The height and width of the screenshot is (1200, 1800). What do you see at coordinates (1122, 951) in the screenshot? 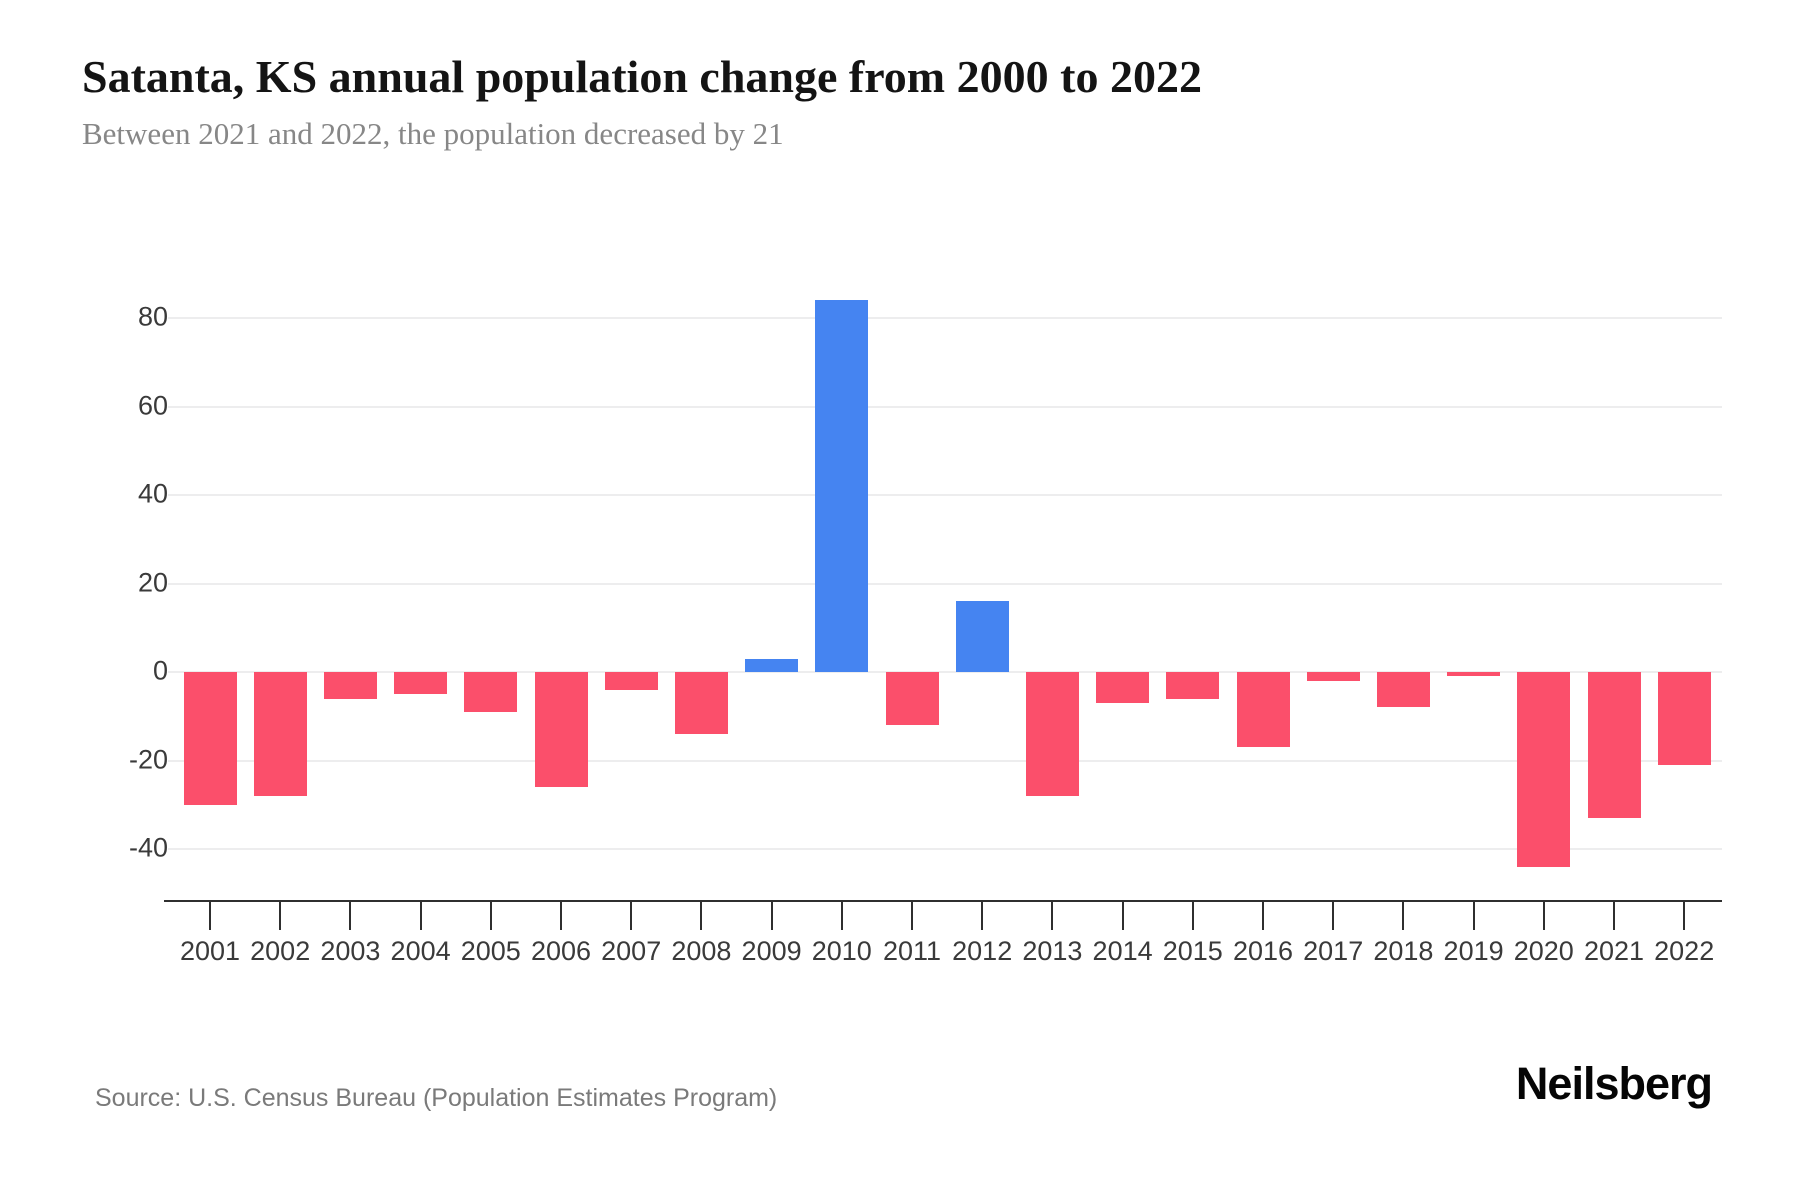
I see `x-axis-label-2014: 2014` at bounding box center [1122, 951].